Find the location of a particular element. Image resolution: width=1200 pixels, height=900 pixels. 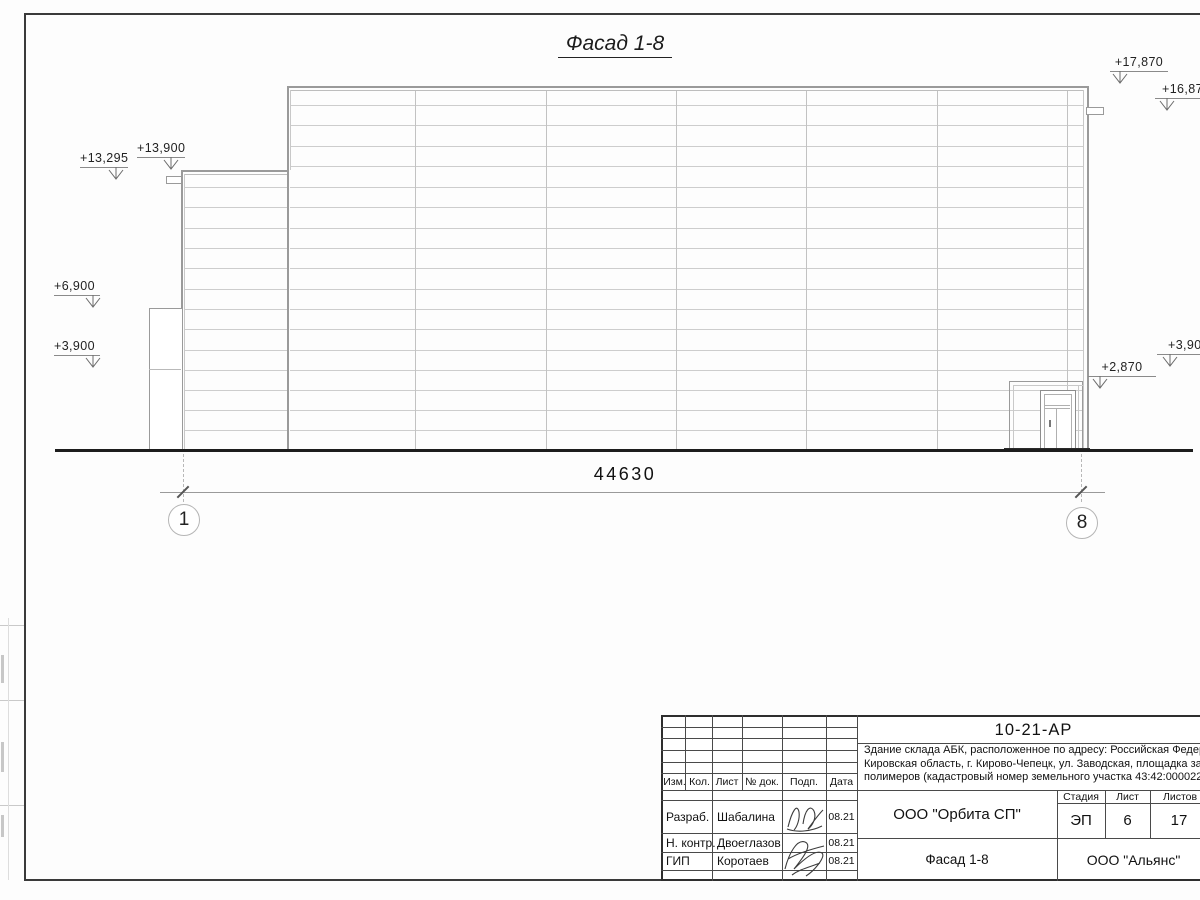

wall-edge is located at coordinates (288, 268).